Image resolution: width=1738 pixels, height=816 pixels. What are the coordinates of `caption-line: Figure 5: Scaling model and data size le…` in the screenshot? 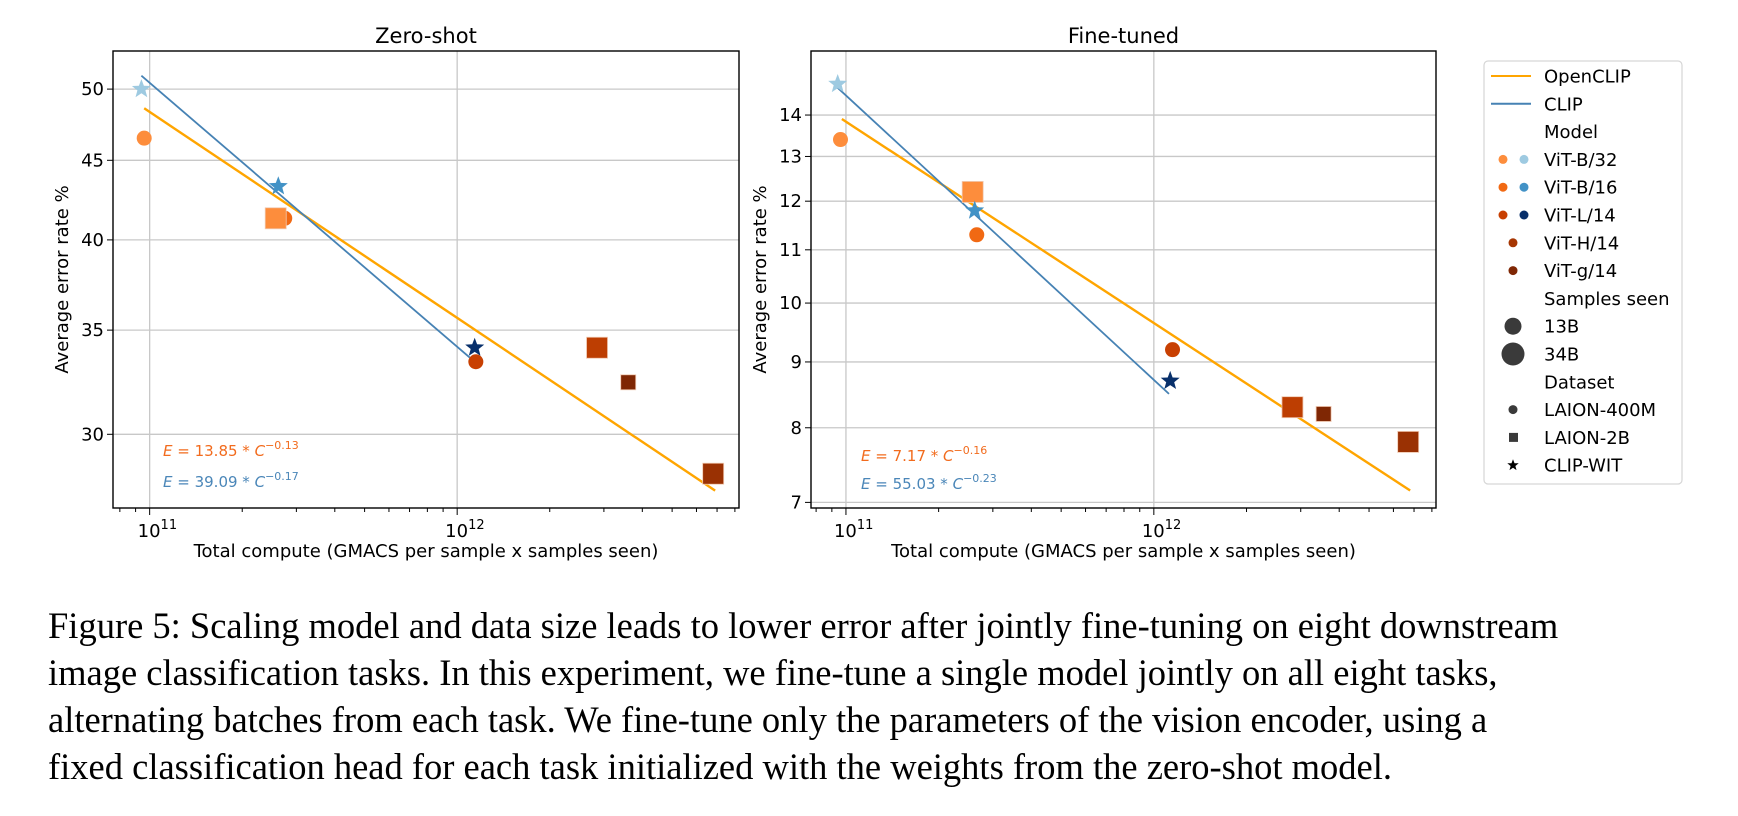 It's located at (803, 625).